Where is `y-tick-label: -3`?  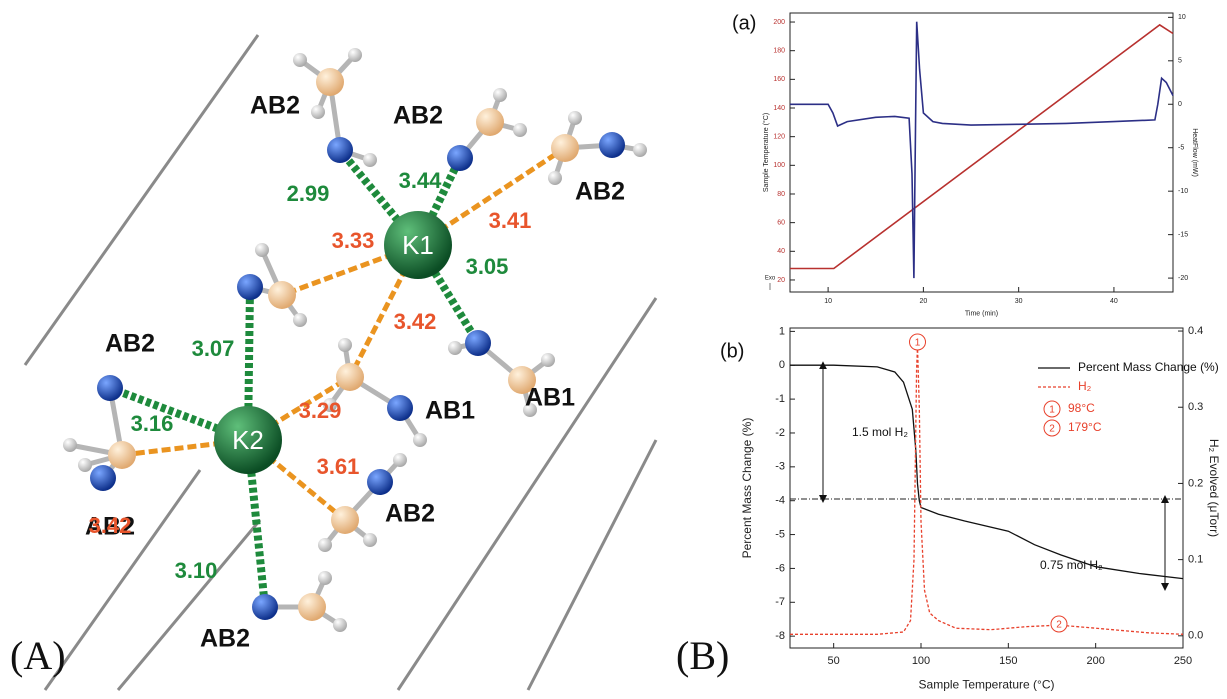 y-tick-label: -3 is located at coordinates (780, 467).